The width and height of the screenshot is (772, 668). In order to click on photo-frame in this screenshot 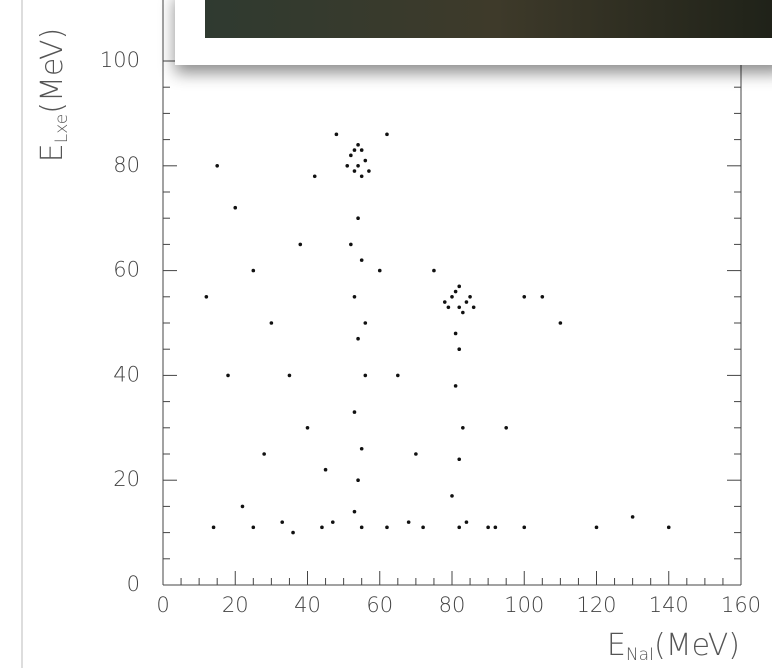, I will do `click(473, 32)`.